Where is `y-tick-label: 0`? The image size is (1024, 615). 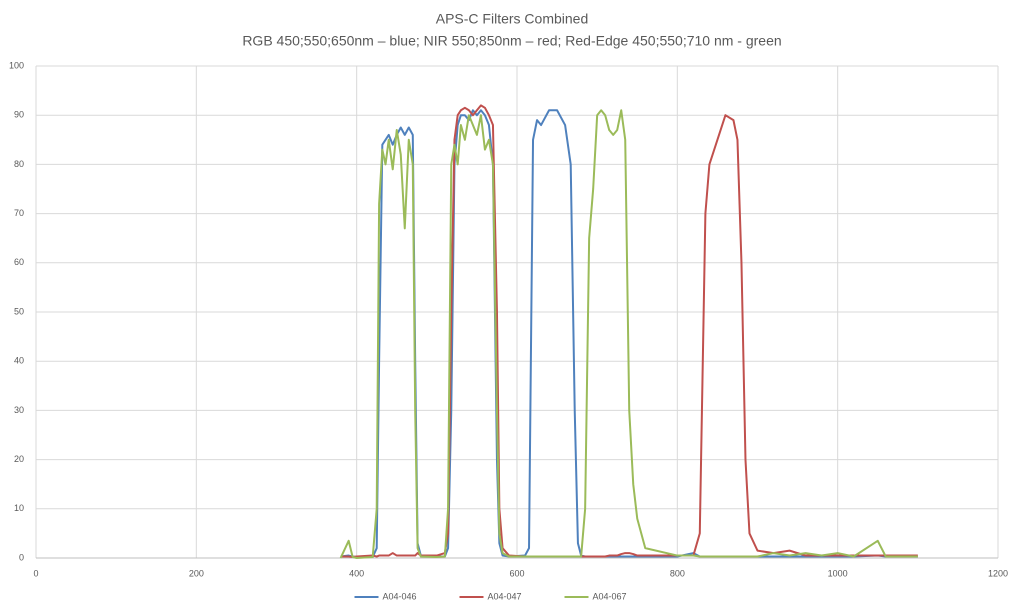
y-tick-label: 0 is located at coordinates (21, 557).